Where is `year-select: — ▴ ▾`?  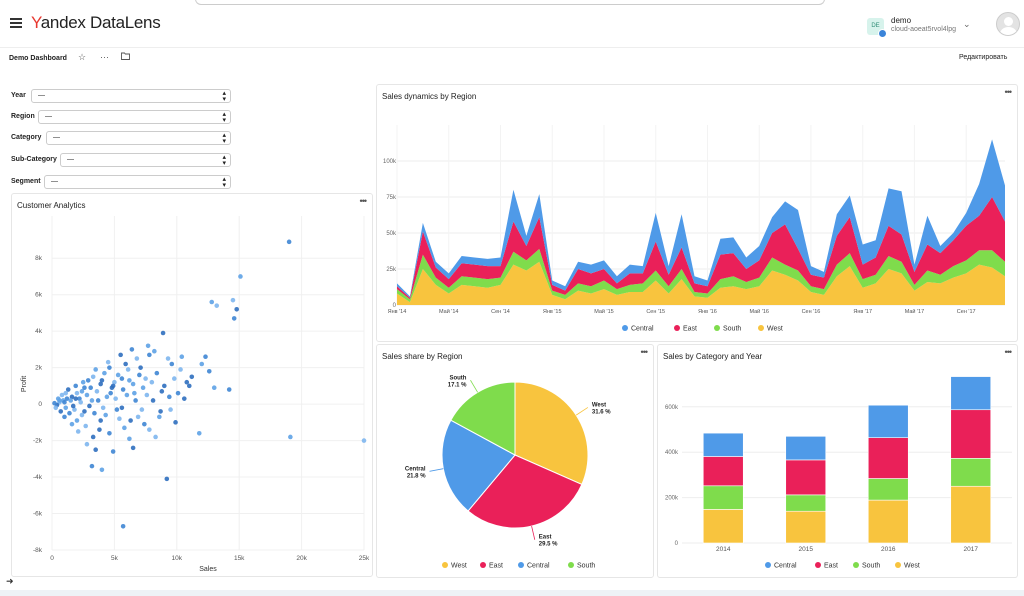
year-select: — ▴ ▾ is located at coordinates (131, 96).